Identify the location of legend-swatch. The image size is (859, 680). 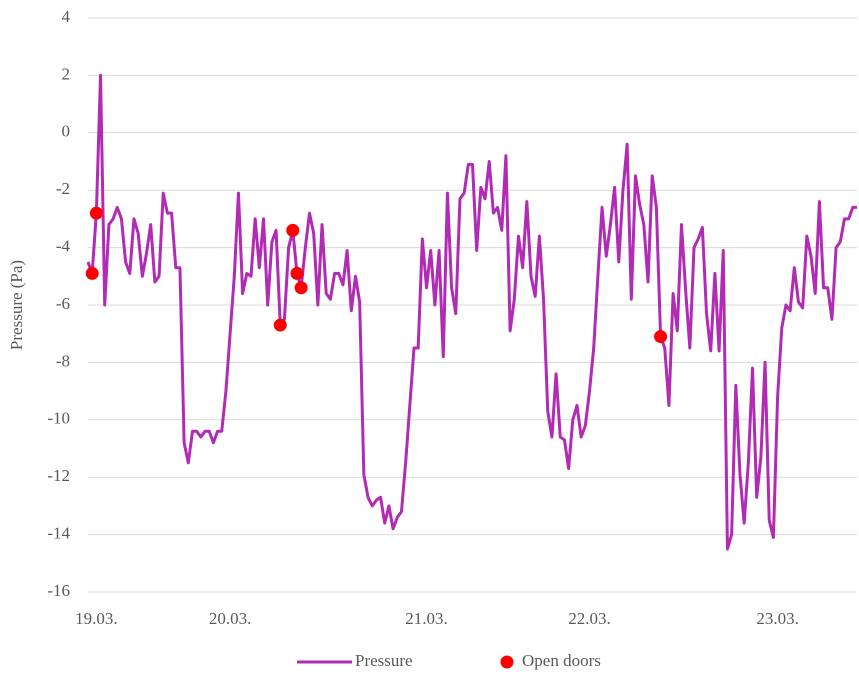
(507, 662).